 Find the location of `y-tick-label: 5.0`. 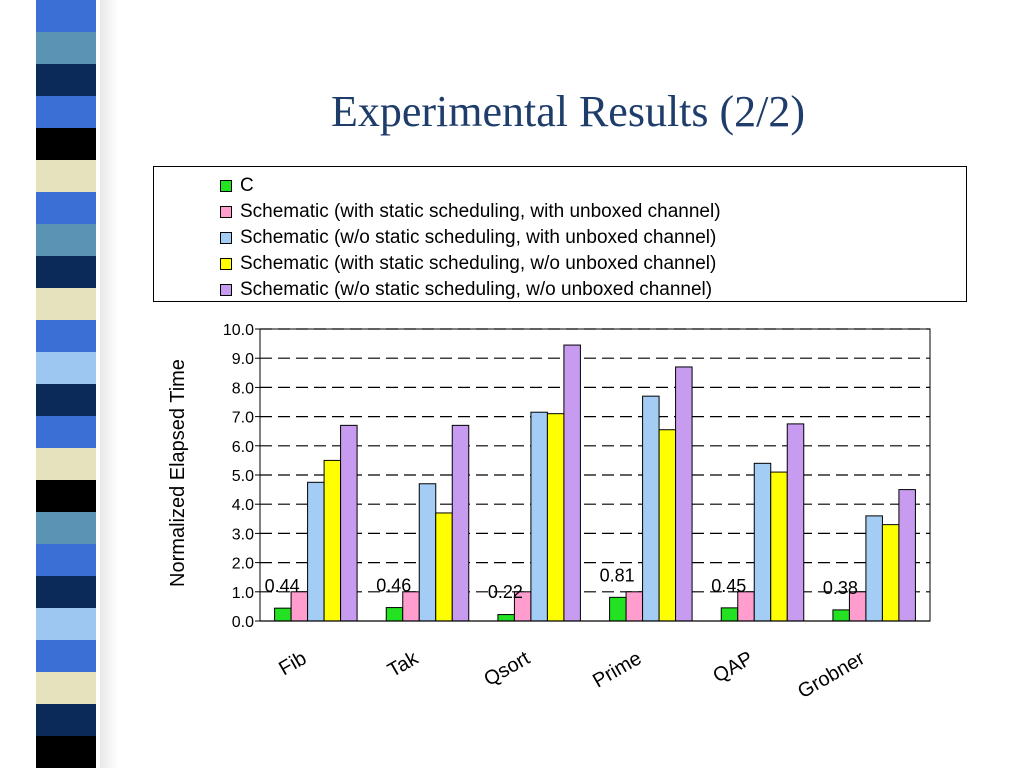

y-tick-label: 5.0 is located at coordinates (243, 476).